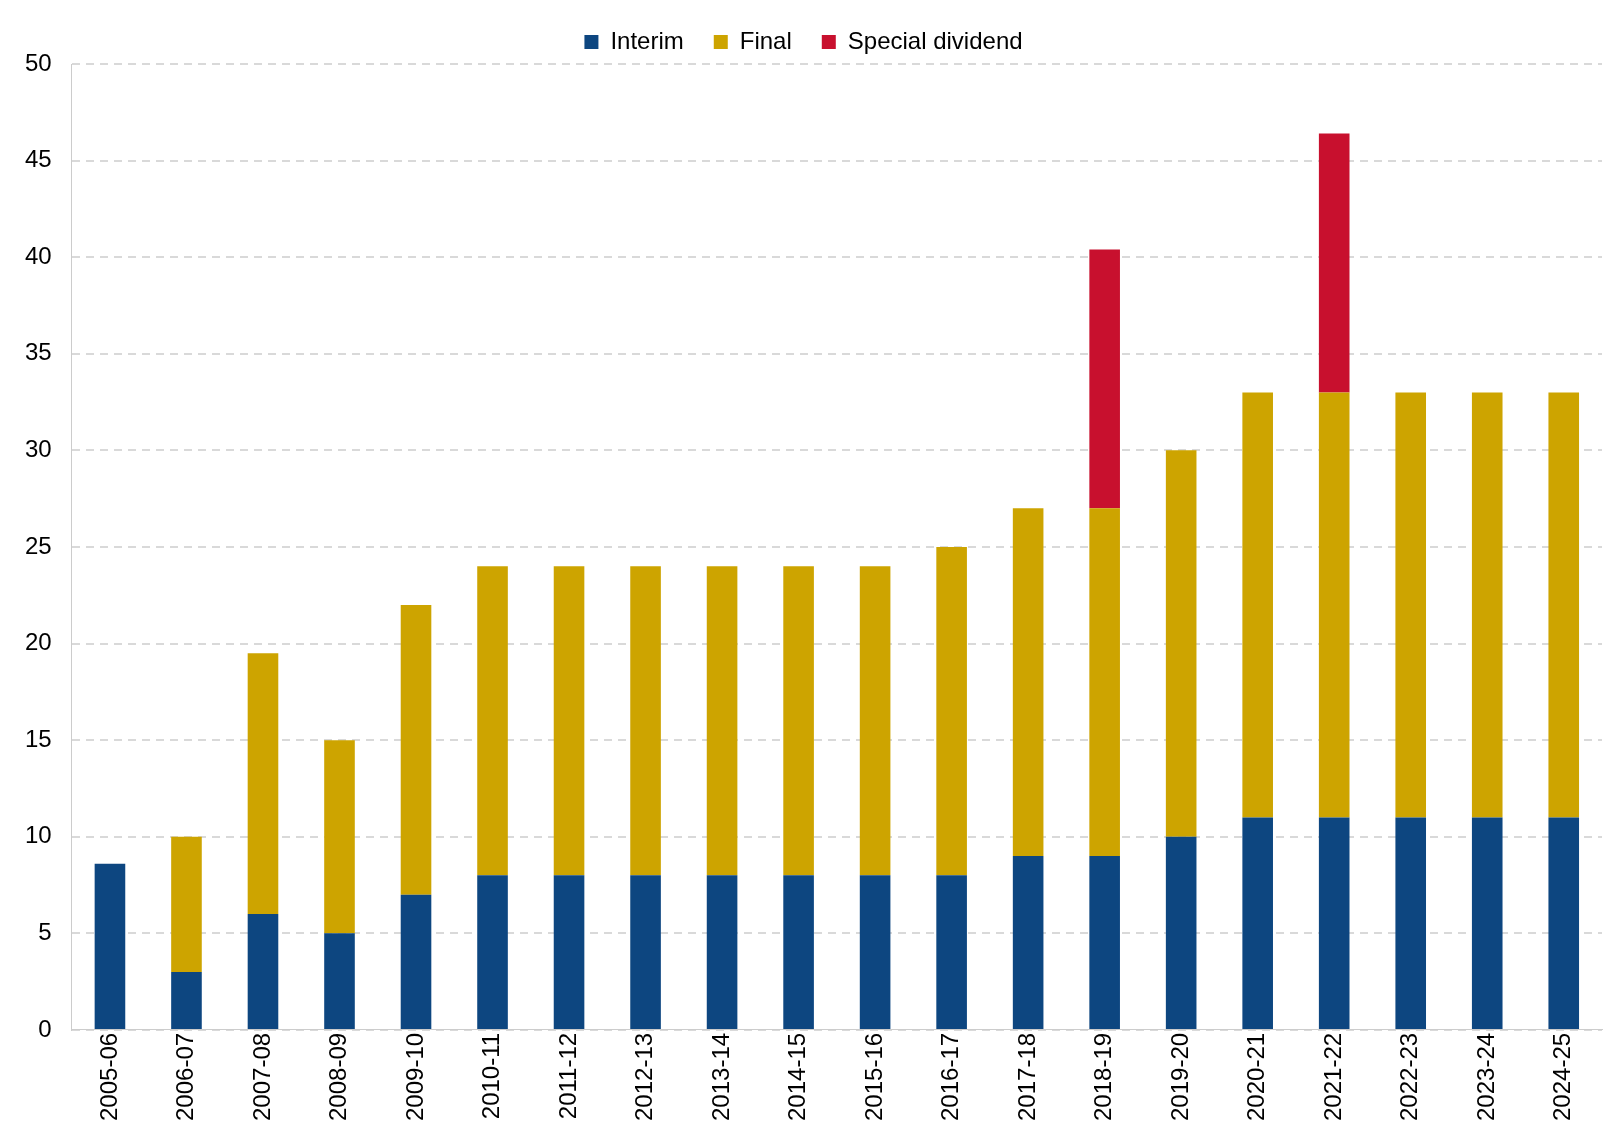 The height and width of the screenshot is (1129, 1606). Describe the element at coordinates (108, 1076) in the screenshot. I see `x-tick-label: 2005-06` at that location.